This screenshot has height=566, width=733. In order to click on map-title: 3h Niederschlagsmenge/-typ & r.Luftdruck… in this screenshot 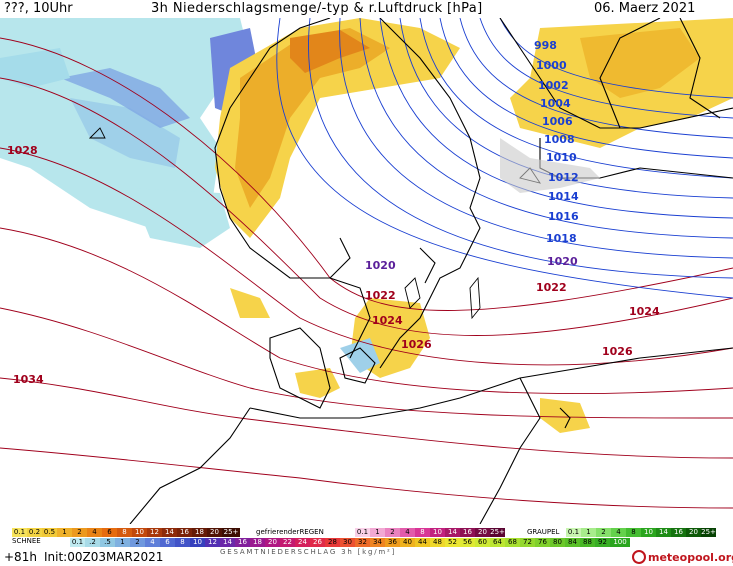, I will do `click(317, 8)`.